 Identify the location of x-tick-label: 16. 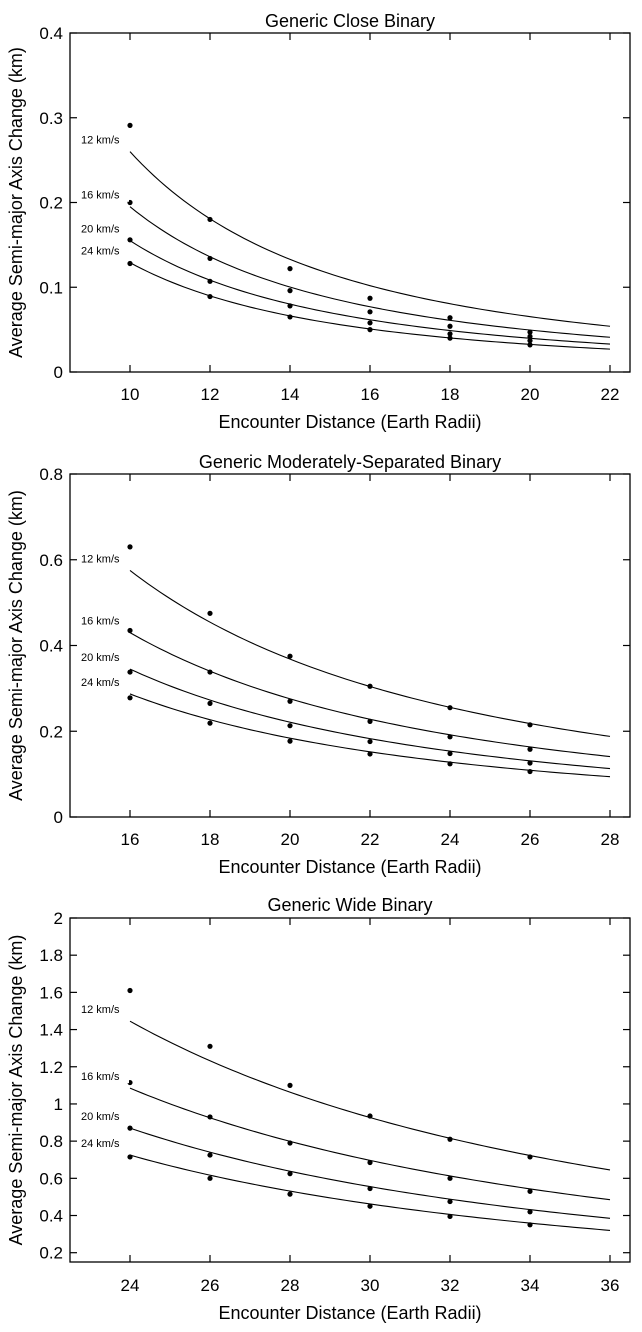
(370, 394).